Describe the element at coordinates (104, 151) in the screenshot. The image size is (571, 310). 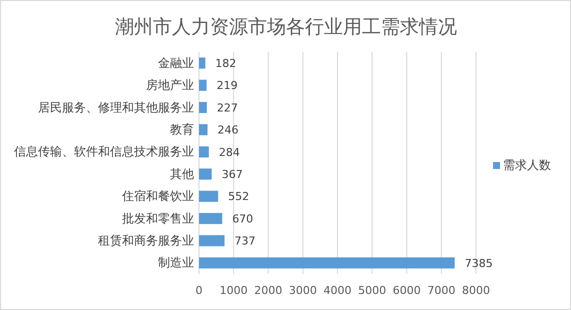
I see `y-tick-label: 信息传输、软件和信息技术服务业` at that location.